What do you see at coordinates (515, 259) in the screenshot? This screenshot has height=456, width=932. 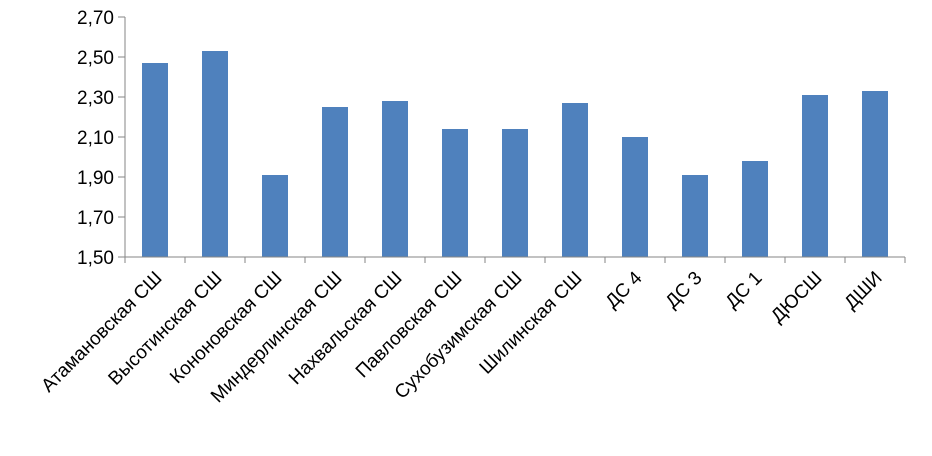 I see `x-axis` at bounding box center [515, 259].